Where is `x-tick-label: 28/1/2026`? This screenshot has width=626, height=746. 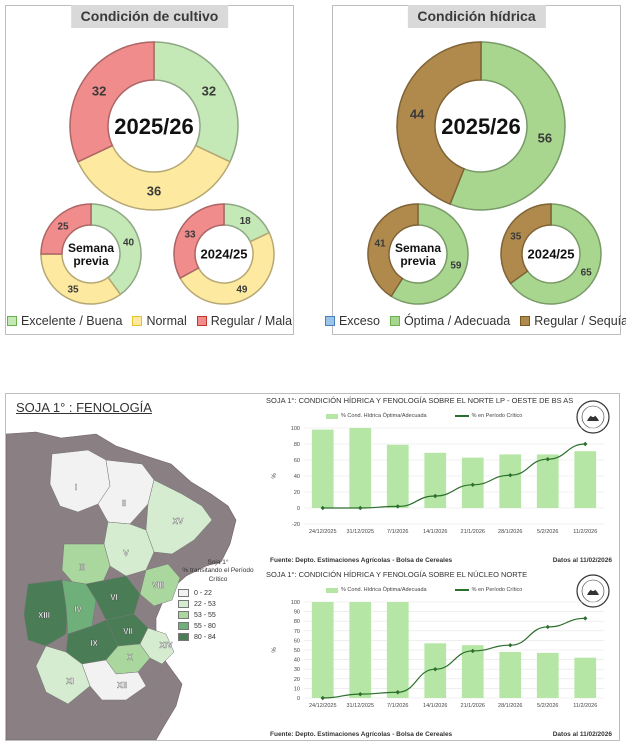 x-tick-label: 28/1/2026 is located at coordinates (510, 532).